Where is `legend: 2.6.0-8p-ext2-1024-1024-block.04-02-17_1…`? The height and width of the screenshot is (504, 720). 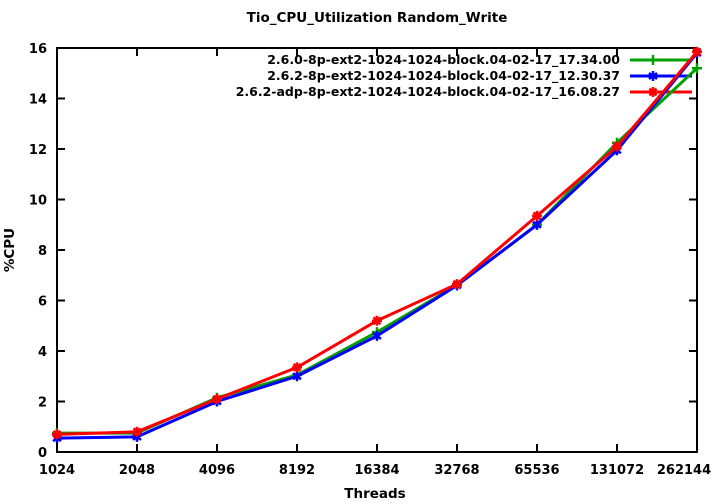 legend: 2.6.0-8p-ext2-1024-1024-block.04-02-17_1… is located at coordinates (464, 76).